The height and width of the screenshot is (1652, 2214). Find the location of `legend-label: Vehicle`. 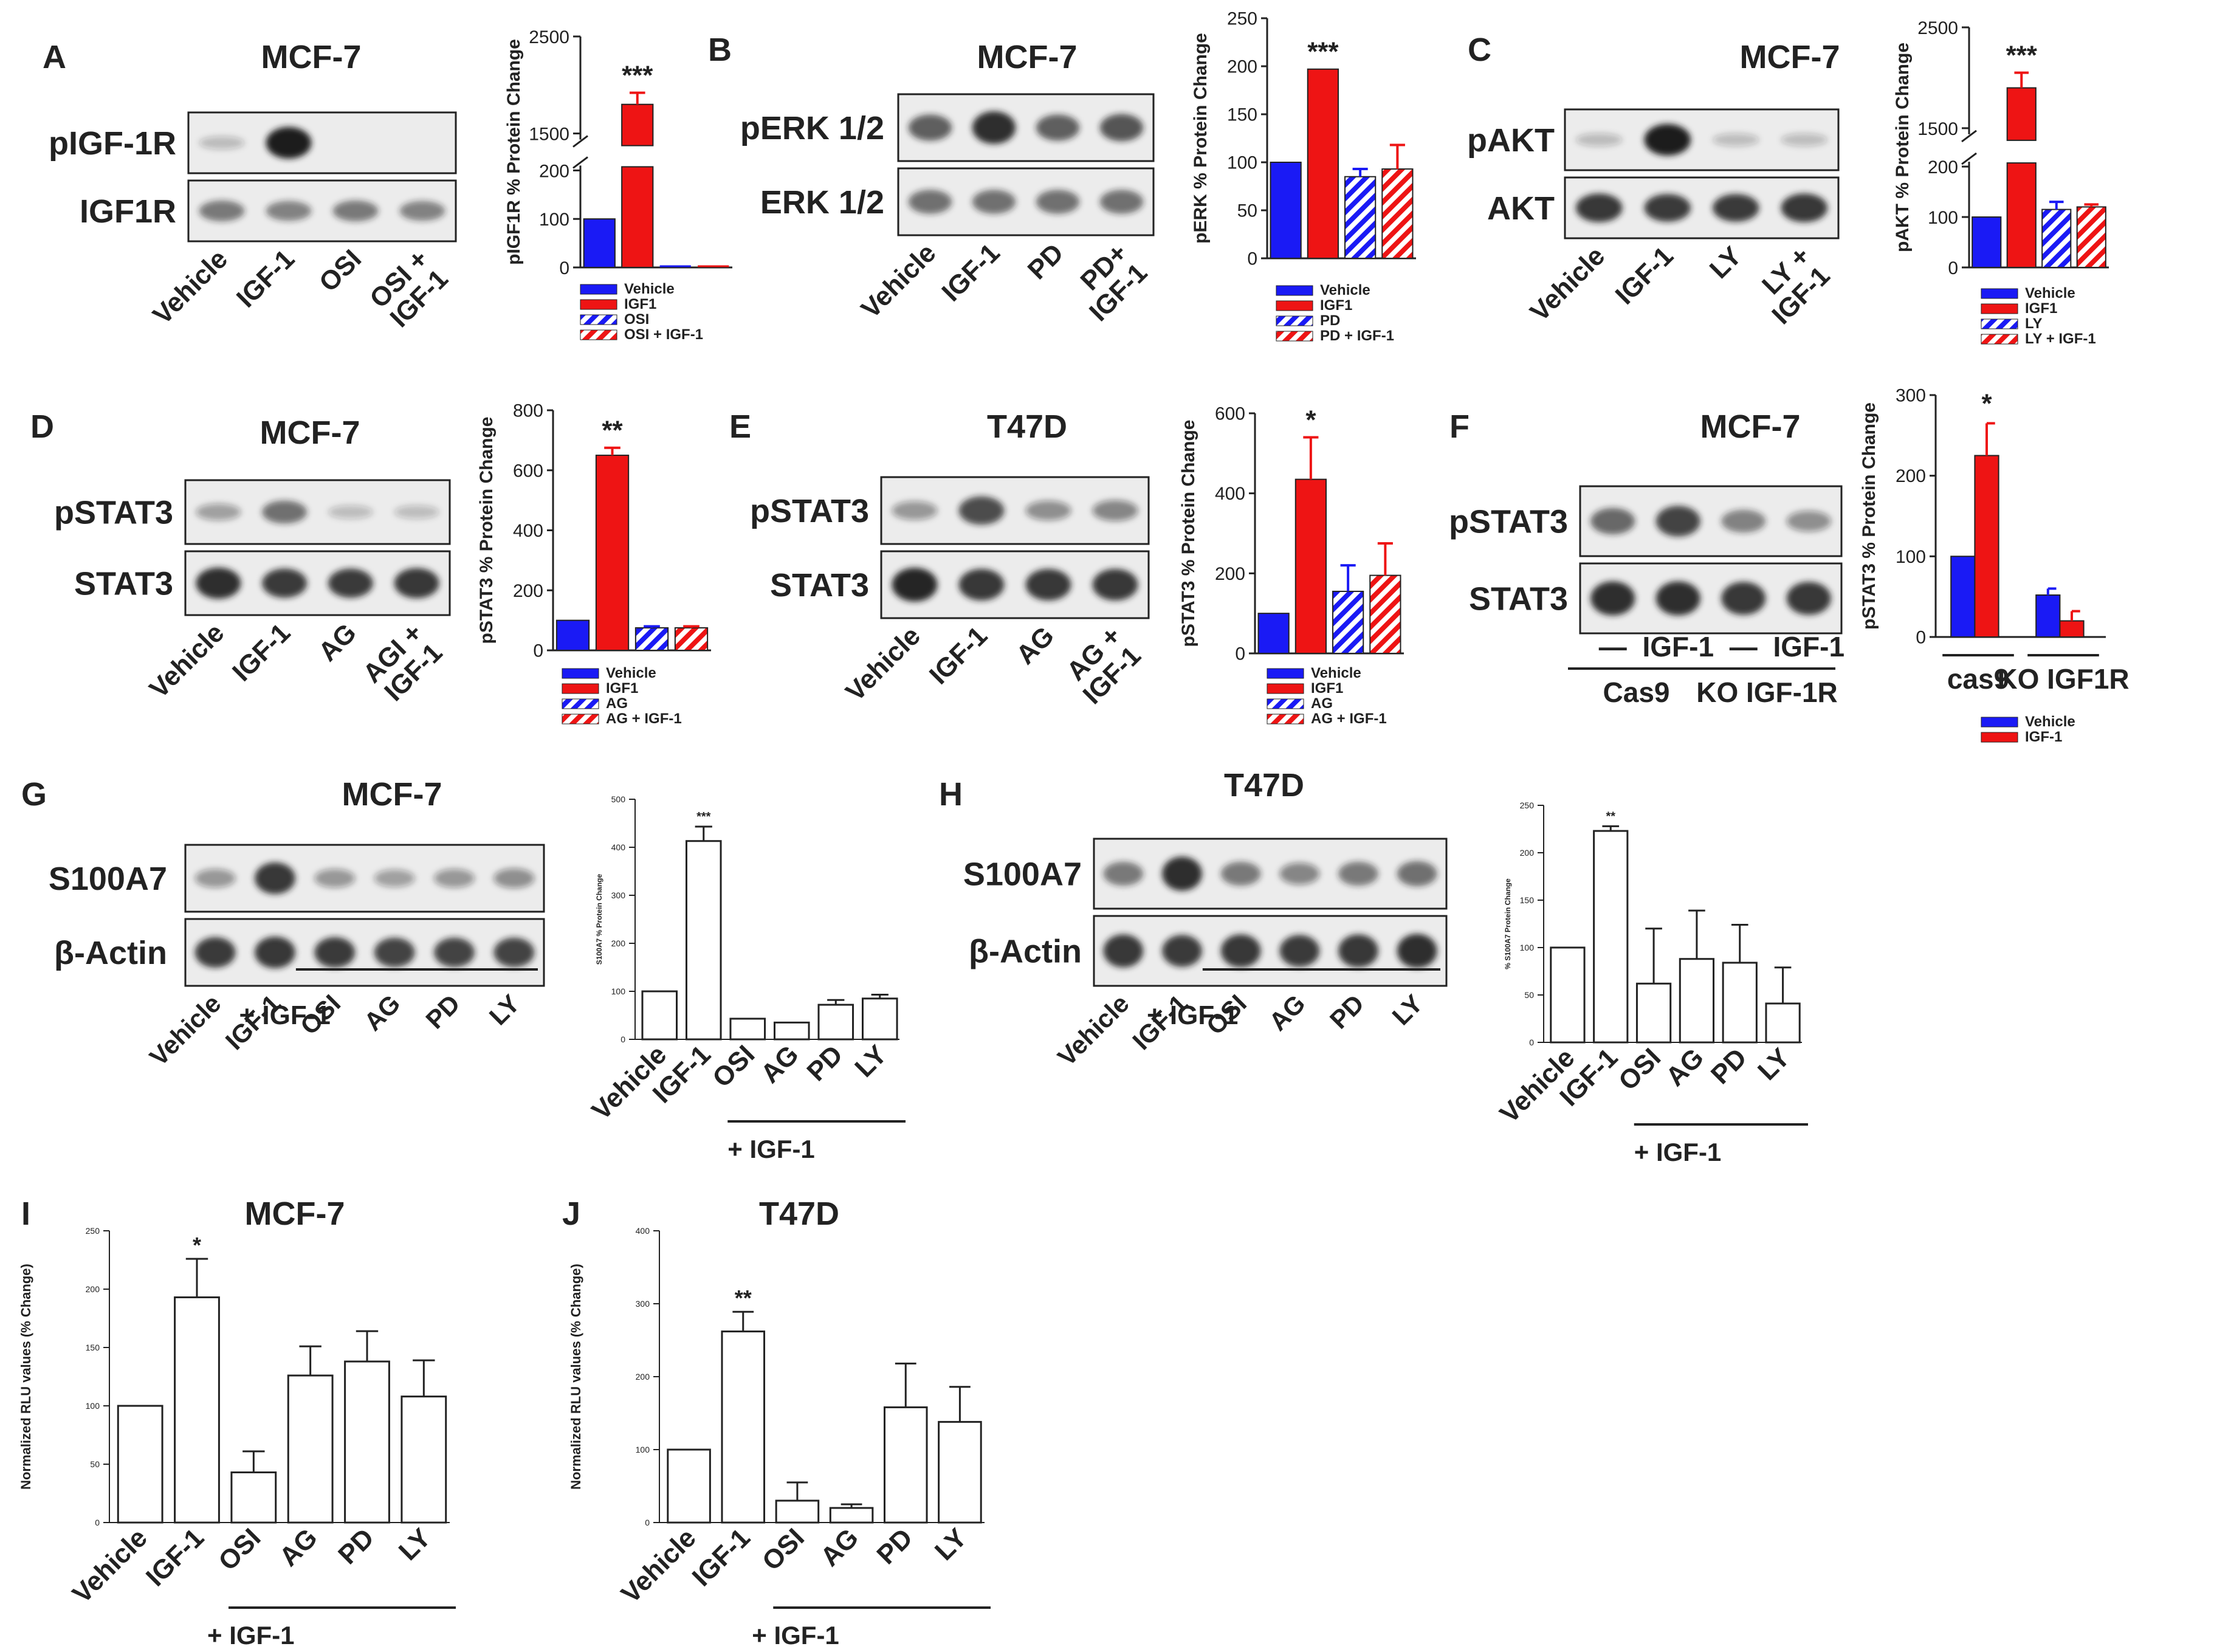

legend-label: Vehicle is located at coordinates (1345, 290).